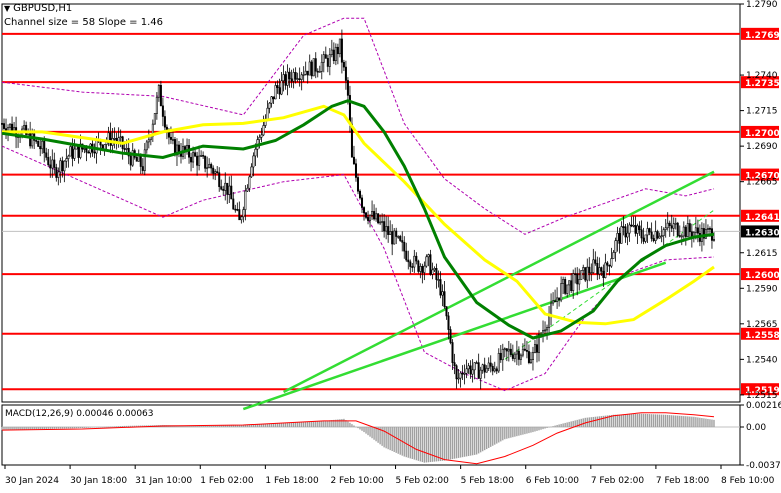 The height and width of the screenshot is (493, 781). What do you see at coordinates (762, 76) in the screenshot?
I see `y-tick-label: 1.2740` at bounding box center [762, 76].